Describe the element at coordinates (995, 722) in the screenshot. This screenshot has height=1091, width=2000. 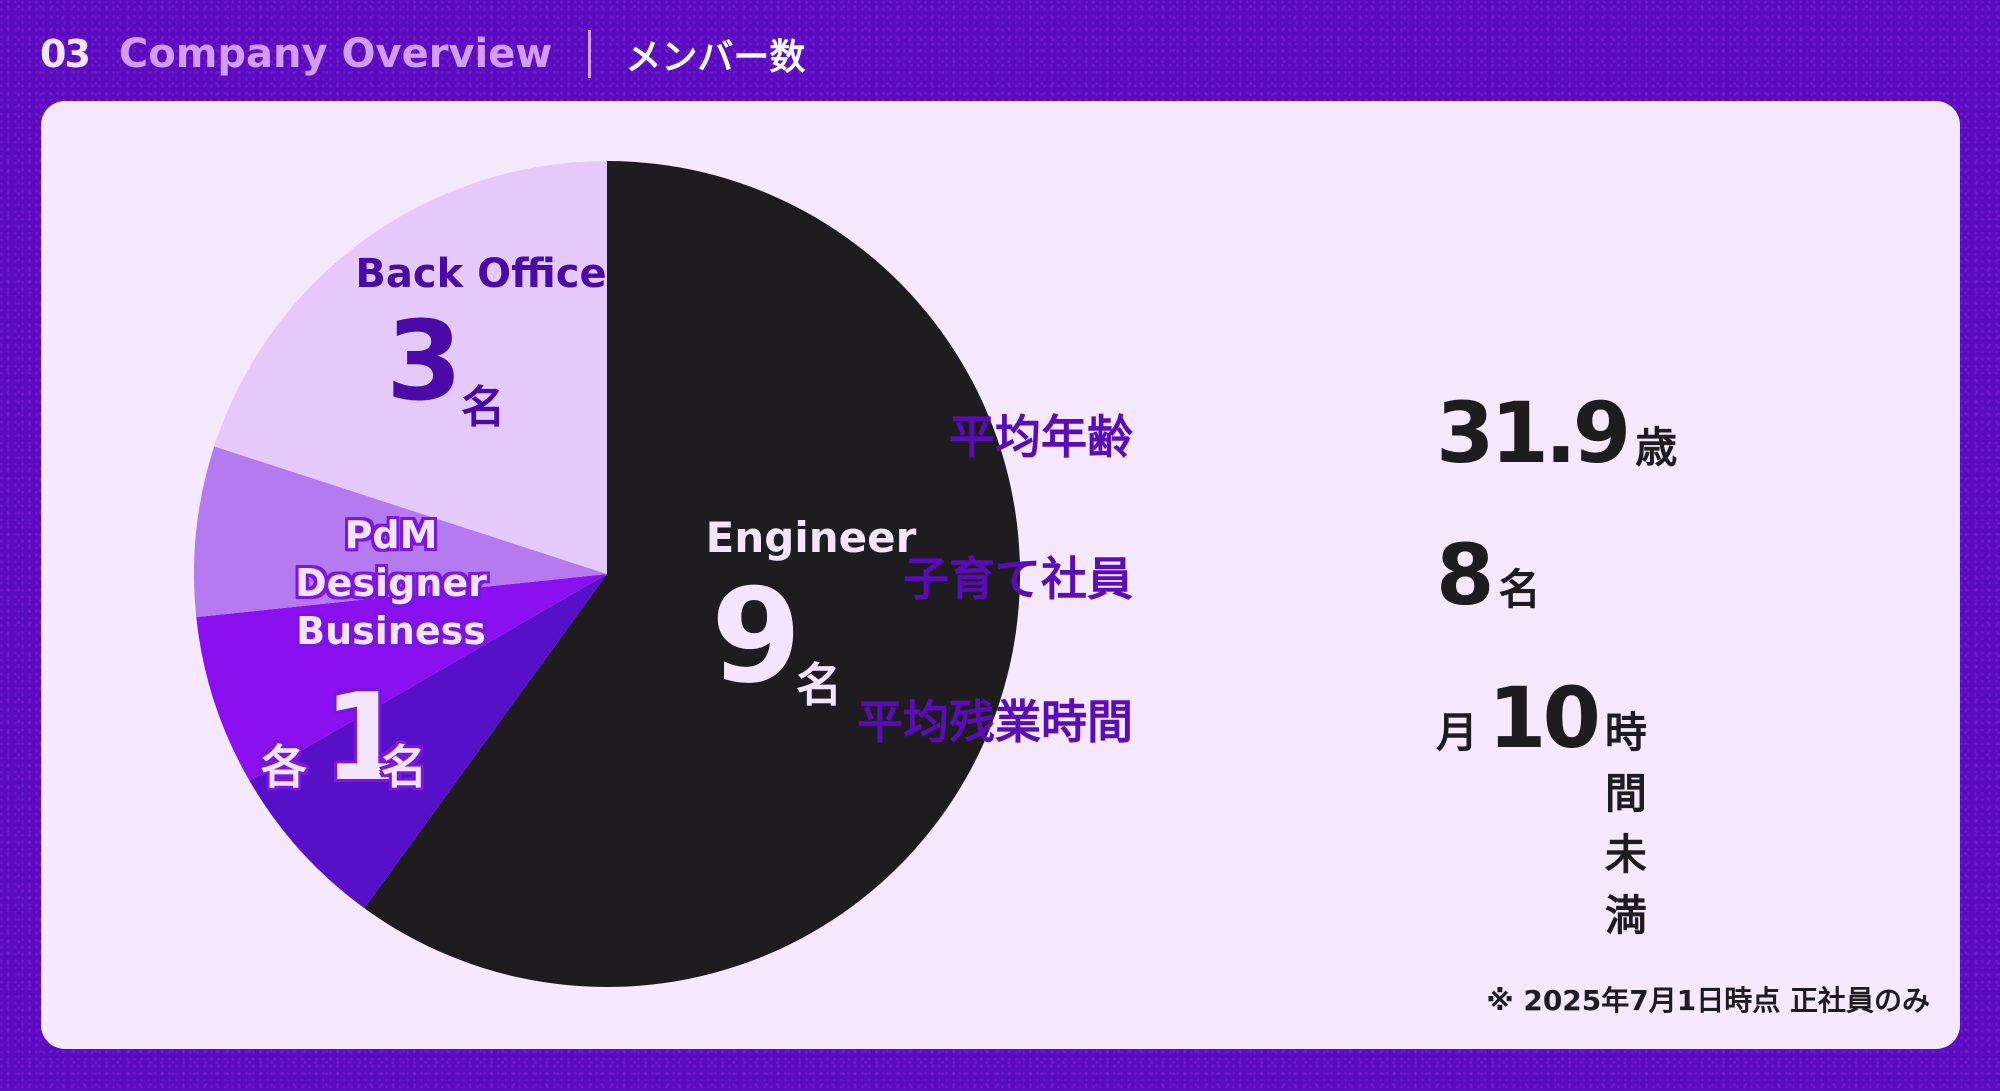
I see `stat-label-average-overtime: 平均残業時間` at that location.